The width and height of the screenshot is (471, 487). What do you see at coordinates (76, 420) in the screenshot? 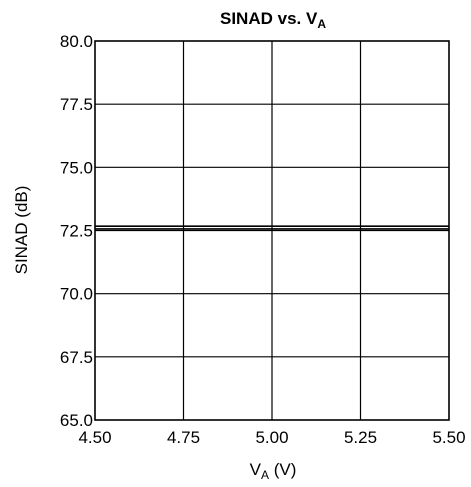
I see `y-tick-label: 65.0` at bounding box center [76, 420].